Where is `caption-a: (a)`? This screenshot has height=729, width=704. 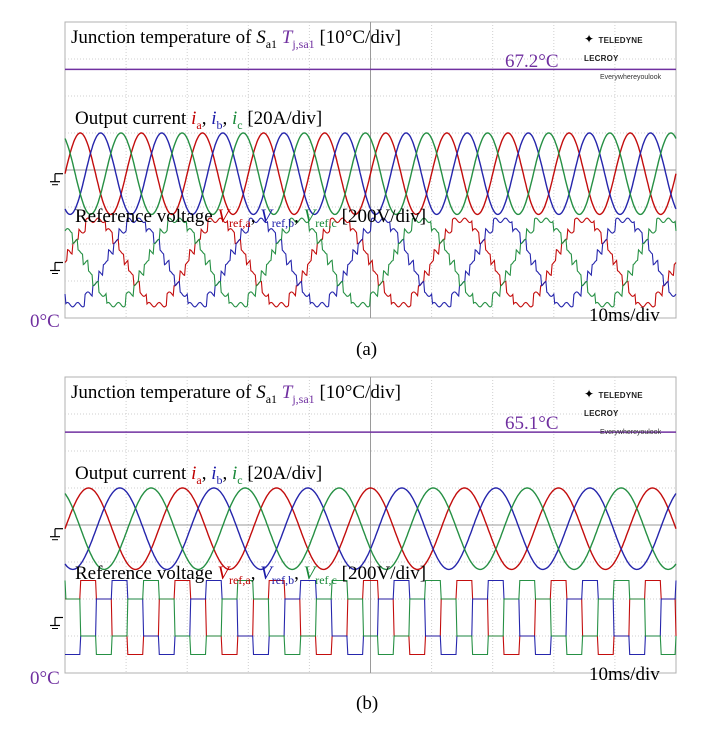
caption-a: (a) is located at coordinates (367, 349).